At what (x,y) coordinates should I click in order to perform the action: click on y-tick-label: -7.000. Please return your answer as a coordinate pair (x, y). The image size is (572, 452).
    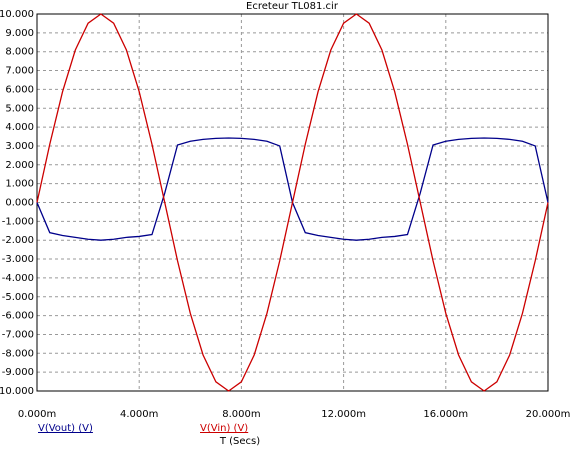
    Looking at the image, I should click on (18, 334).